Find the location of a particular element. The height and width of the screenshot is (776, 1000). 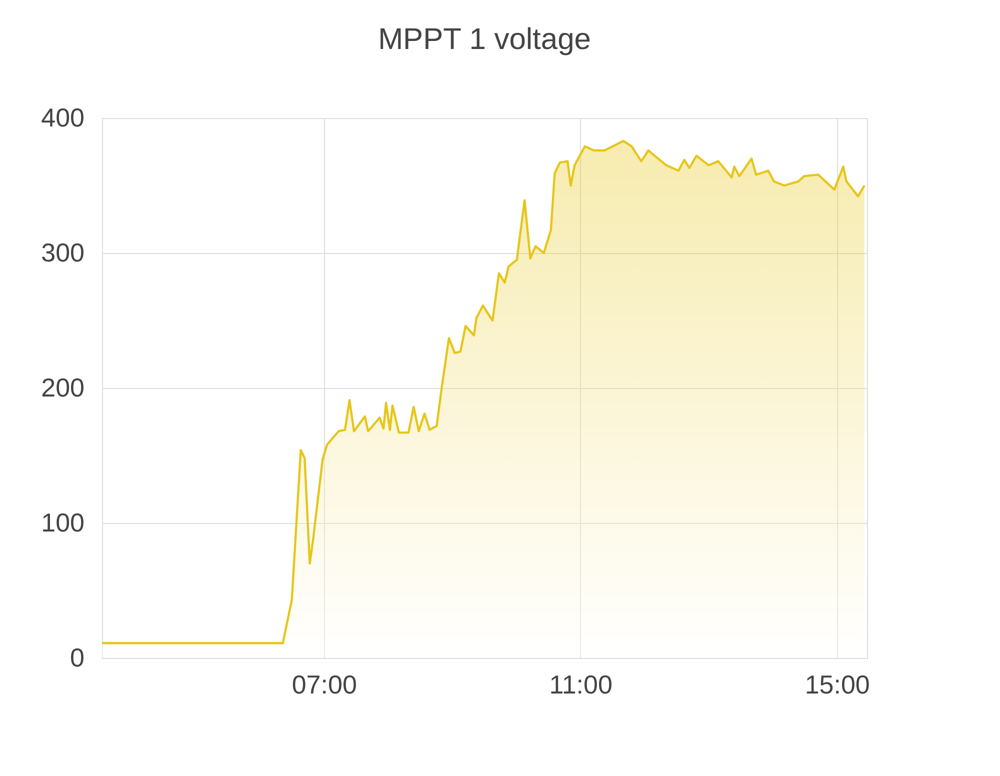

x-tick-label: 15:00 is located at coordinates (837, 685).